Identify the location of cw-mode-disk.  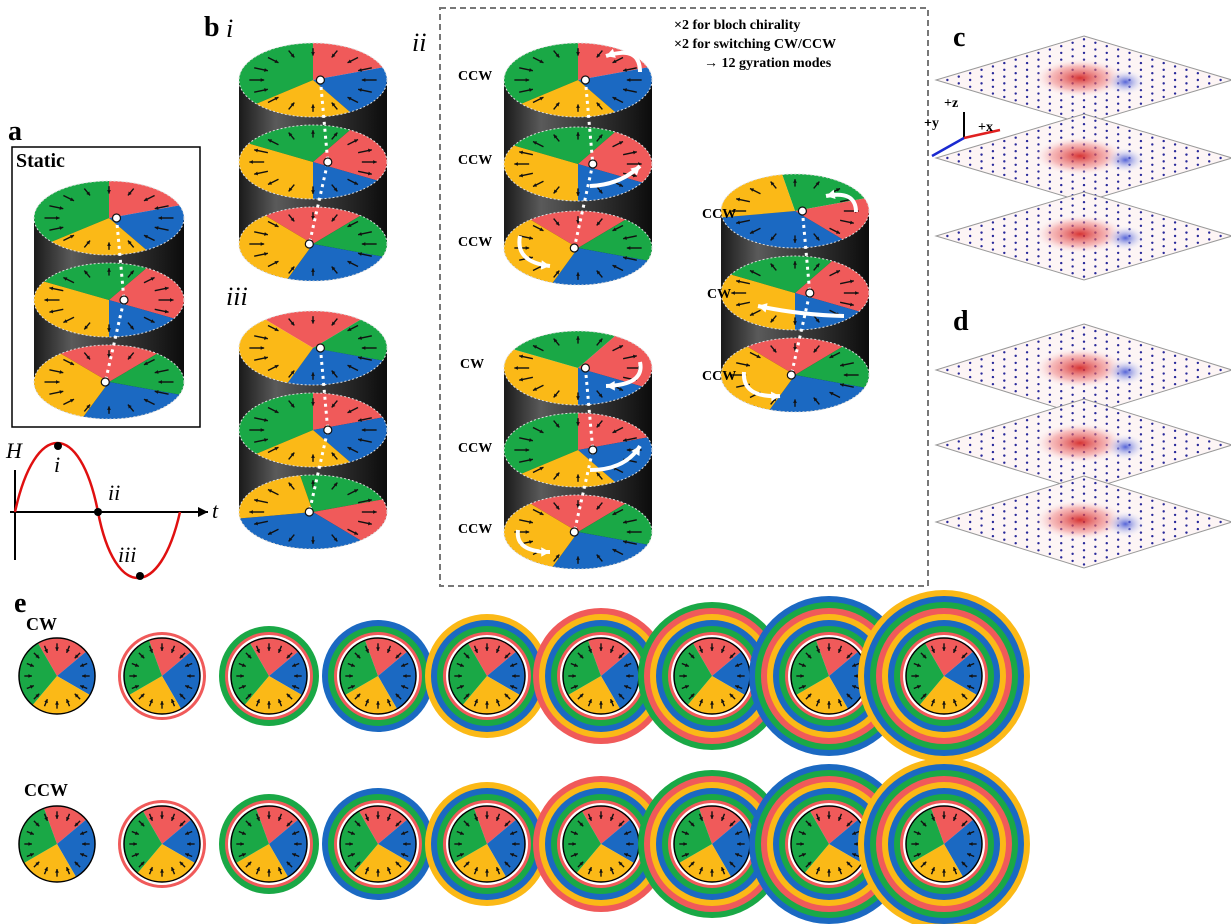
(162, 676).